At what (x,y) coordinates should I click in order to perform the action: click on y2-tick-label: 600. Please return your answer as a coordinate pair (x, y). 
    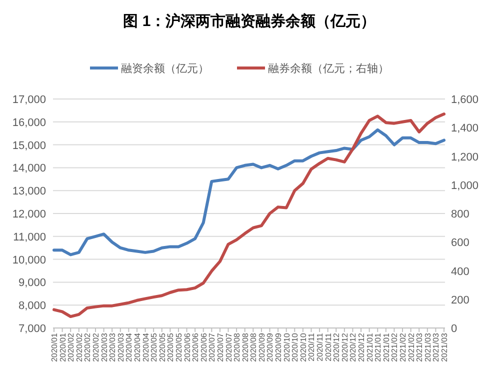
    Looking at the image, I should click on (460, 243).